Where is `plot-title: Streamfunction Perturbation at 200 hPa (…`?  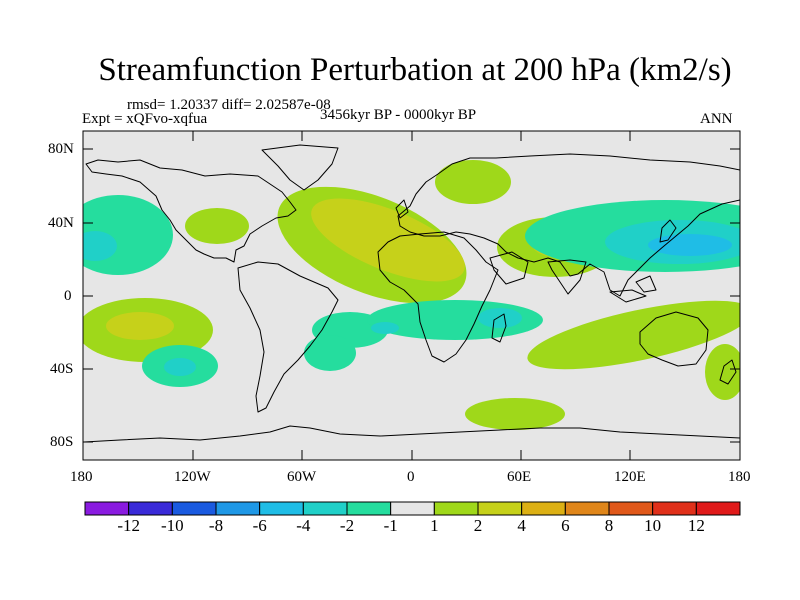 plot-title: Streamfunction Perturbation at 200 hPa (… is located at coordinates (415, 70).